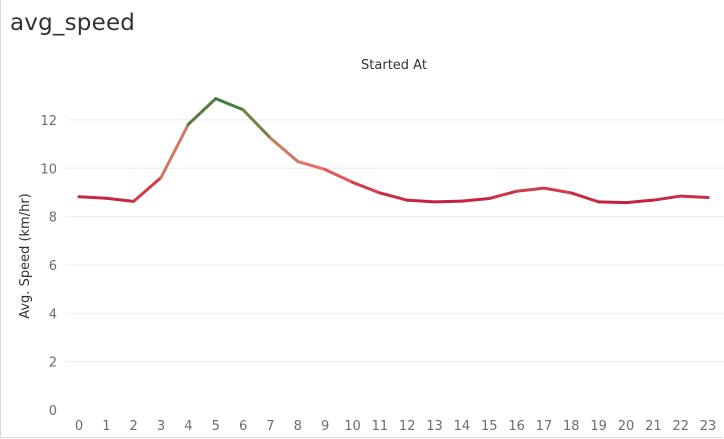 The height and width of the screenshot is (439, 724). Describe the element at coordinates (161, 426) in the screenshot. I see `x-tick-label: 3` at that location.